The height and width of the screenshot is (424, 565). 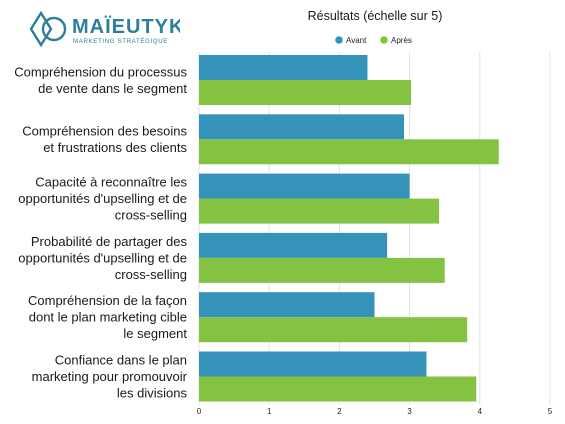 What do you see at coordinates (373, 40) in the screenshot?
I see `chart-legend: Avant Après` at bounding box center [373, 40].